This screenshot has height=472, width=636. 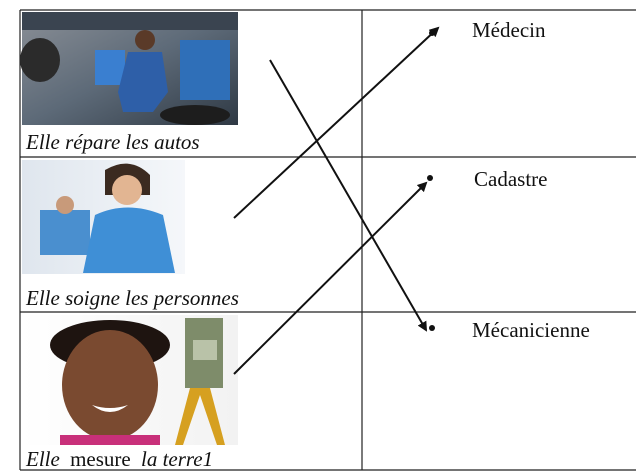 I want to click on photo-doctor, so click(x=103, y=217).